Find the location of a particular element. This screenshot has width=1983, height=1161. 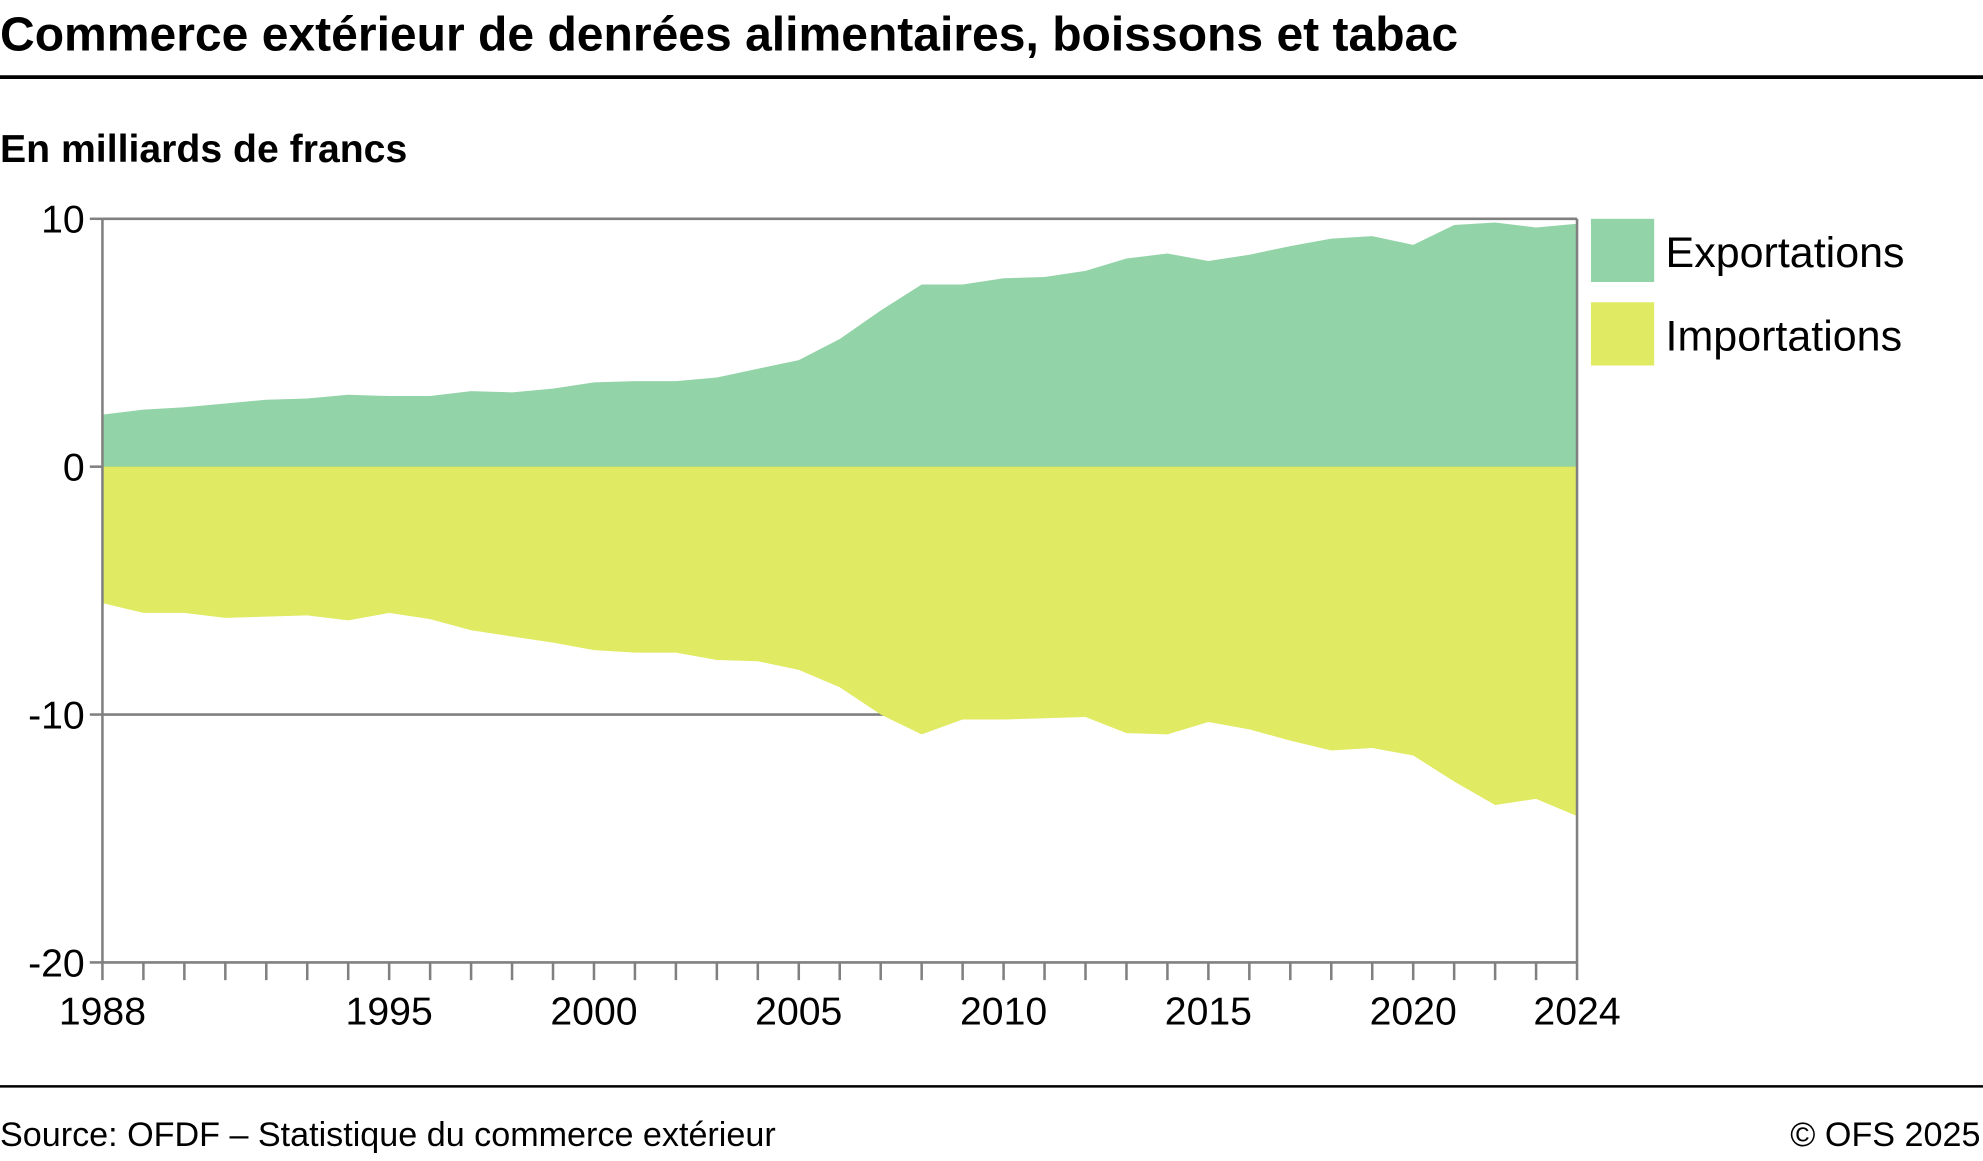

x-tick-label: 2005 is located at coordinates (798, 1011).